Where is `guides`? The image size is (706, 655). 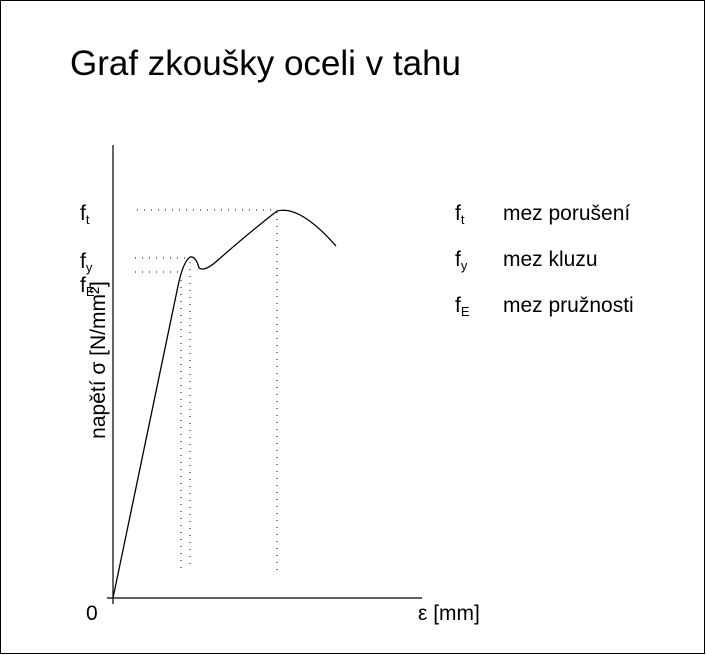 guides is located at coordinates (206, 391).